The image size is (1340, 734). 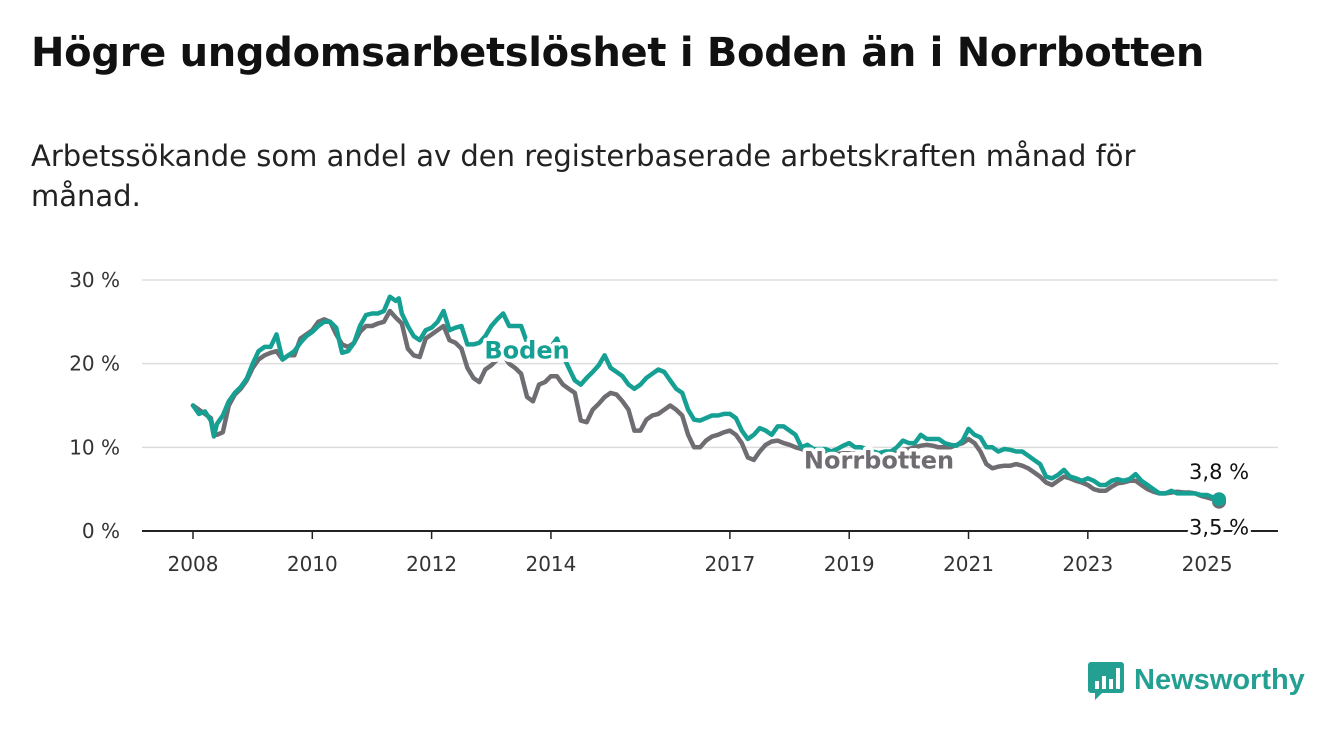 What do you see at coordinates (1087, 564) in the screenshot?
I see `x-tick-label: 2023` at bounding box center [1087, 564].